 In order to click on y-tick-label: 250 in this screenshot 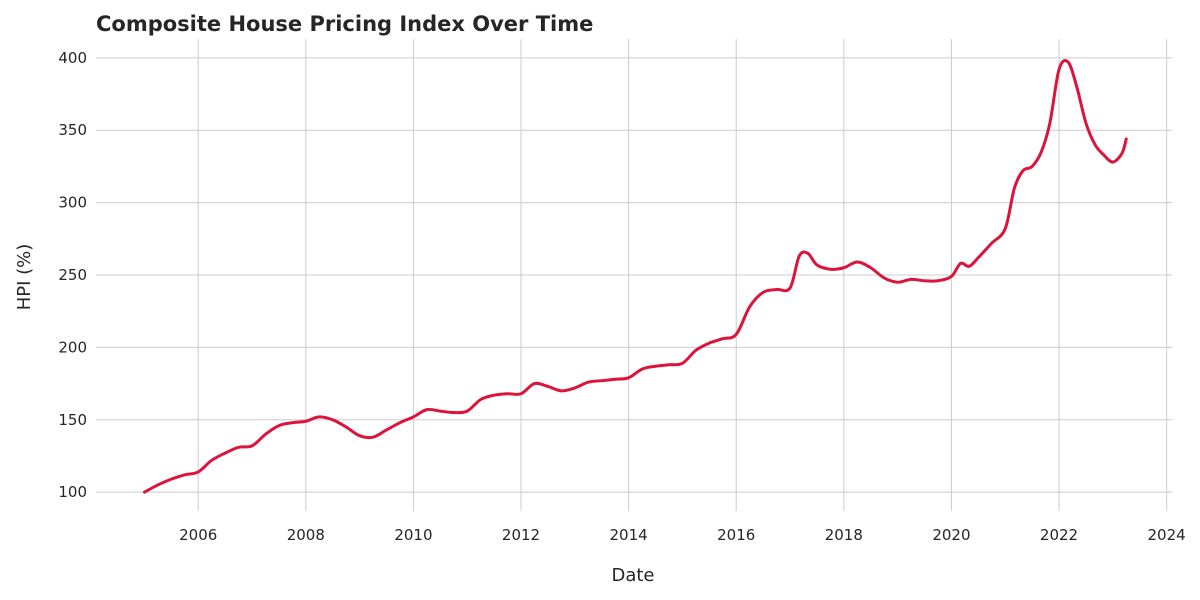, I will do `click(72, 275)`.